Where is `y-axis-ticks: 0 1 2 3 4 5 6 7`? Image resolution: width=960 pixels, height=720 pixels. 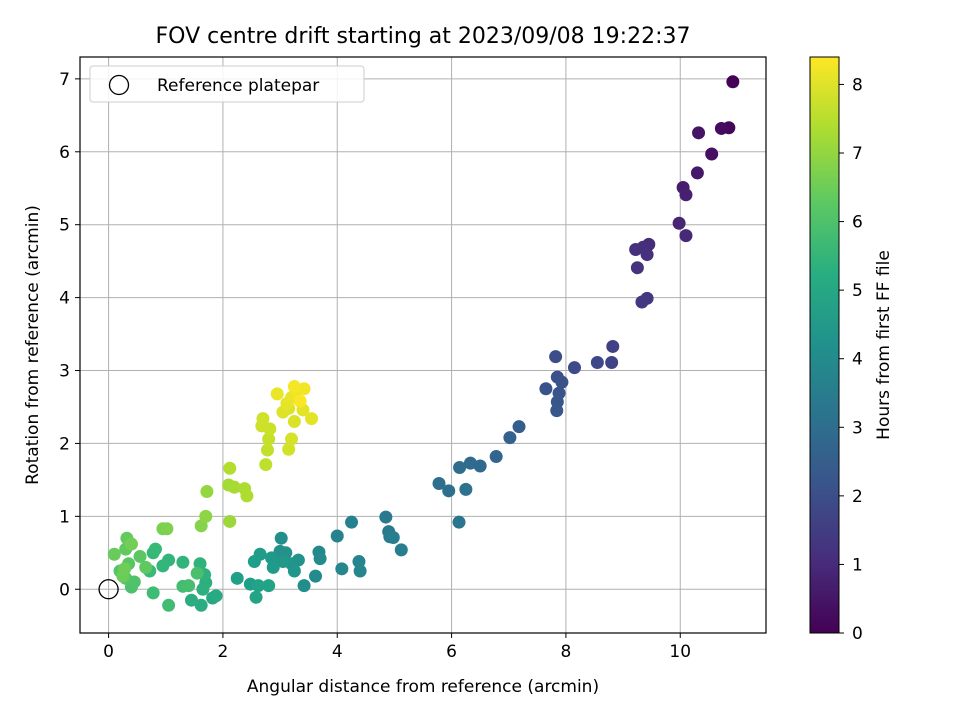 y-axis-ticks: 0 1 2 3 4 5 6 7 is located at coordinates (69, 335).